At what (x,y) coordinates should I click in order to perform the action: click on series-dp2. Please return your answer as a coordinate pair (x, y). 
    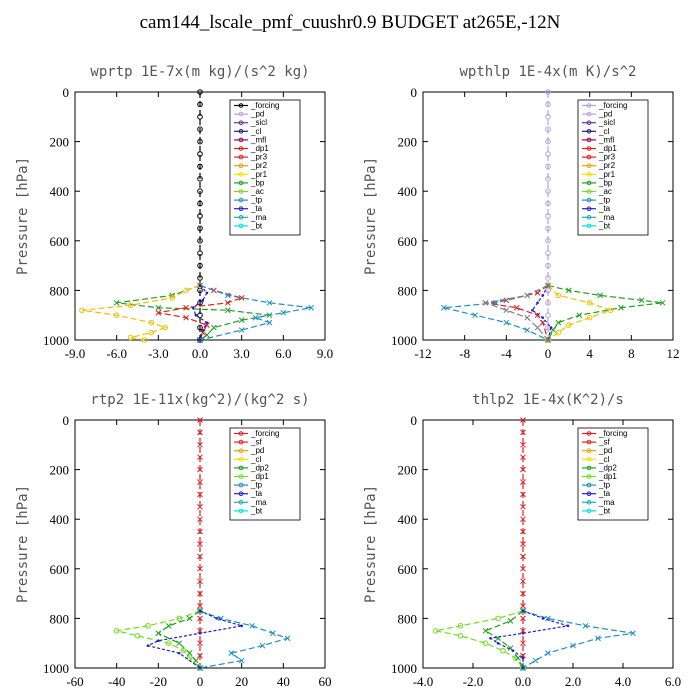
    Looking at the image, I should click on (504, 639).